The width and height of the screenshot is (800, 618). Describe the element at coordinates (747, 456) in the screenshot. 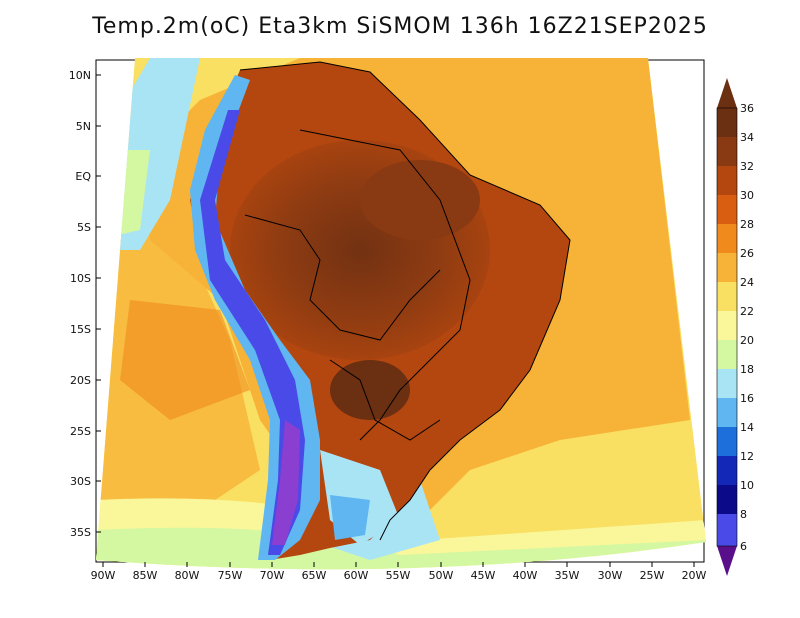

I see `colorbar-label: 12` at that location.